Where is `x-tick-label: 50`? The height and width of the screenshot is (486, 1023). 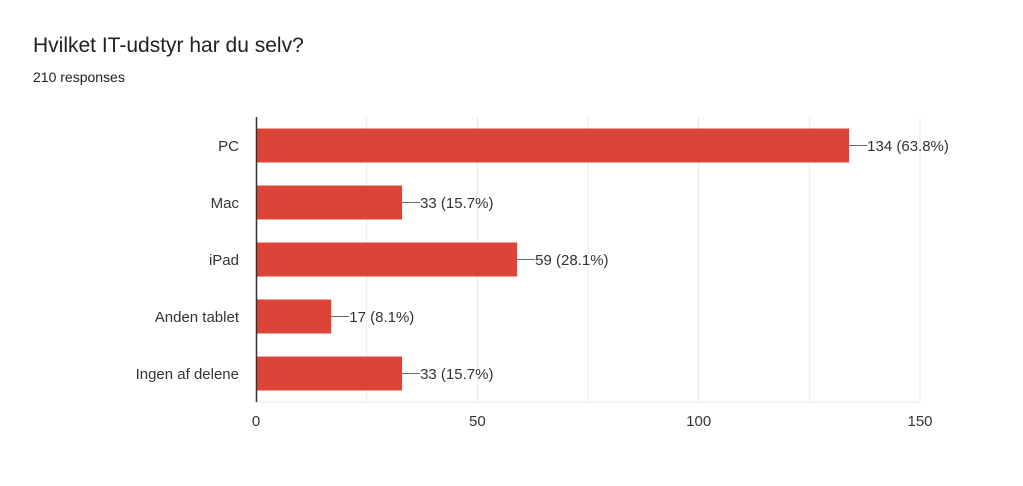 x-tick-label: 50 is located at coordinates (477, 421).